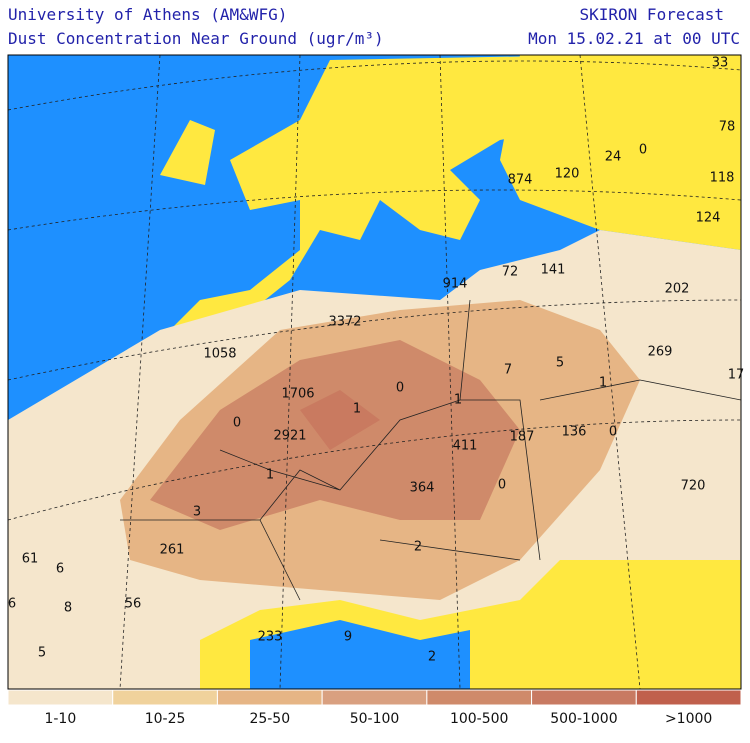 This screenshot has width=750, height=743. Describe the element at coordinates (30, 559) in the screenshot. I see `map-value: 61` at that location.